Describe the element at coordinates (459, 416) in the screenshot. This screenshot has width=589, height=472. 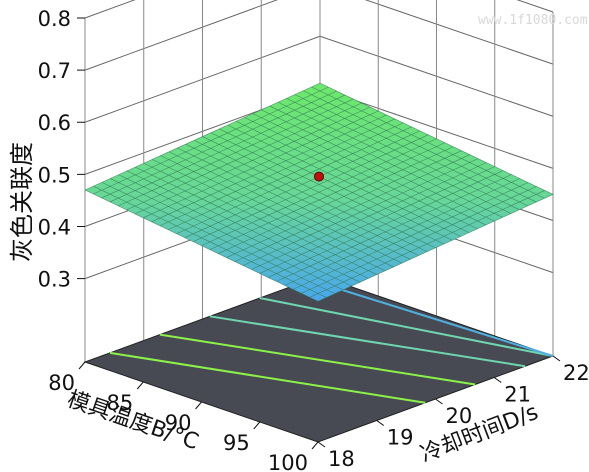
I see `y-tick-label: 20` at that location.